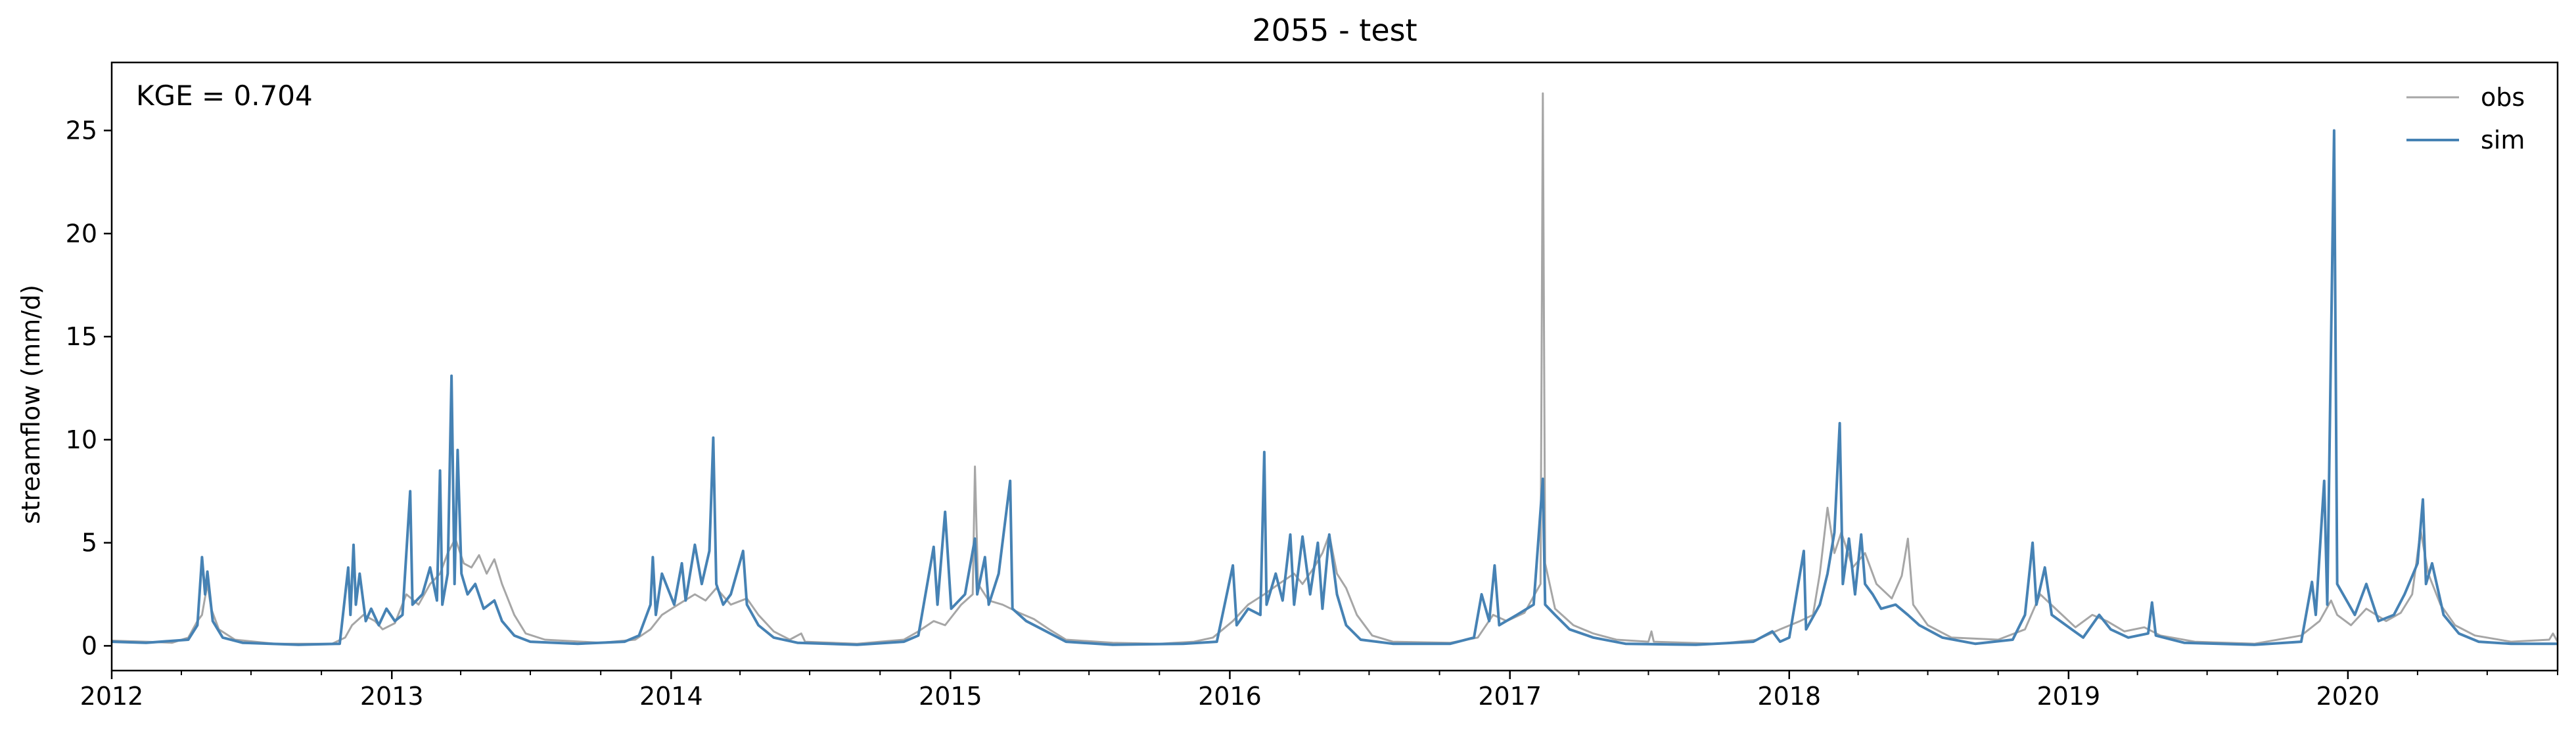 The height and width of the screenshot is (735, 2576). Describe the element at coordinates (89, 645) in the screenshot. I see `y-tick-label: 0` at that location.